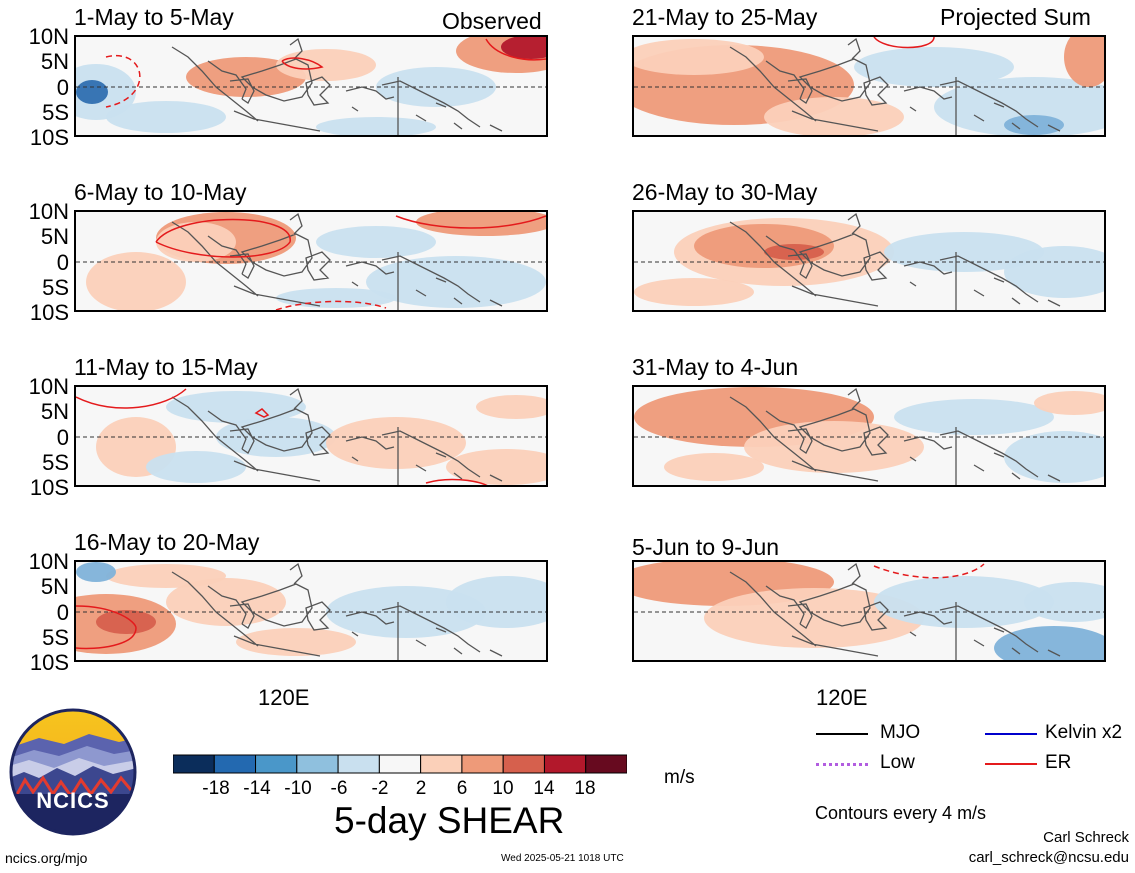  I want to click on contour-note: Contours every 4 m/s, so click(901, 813).